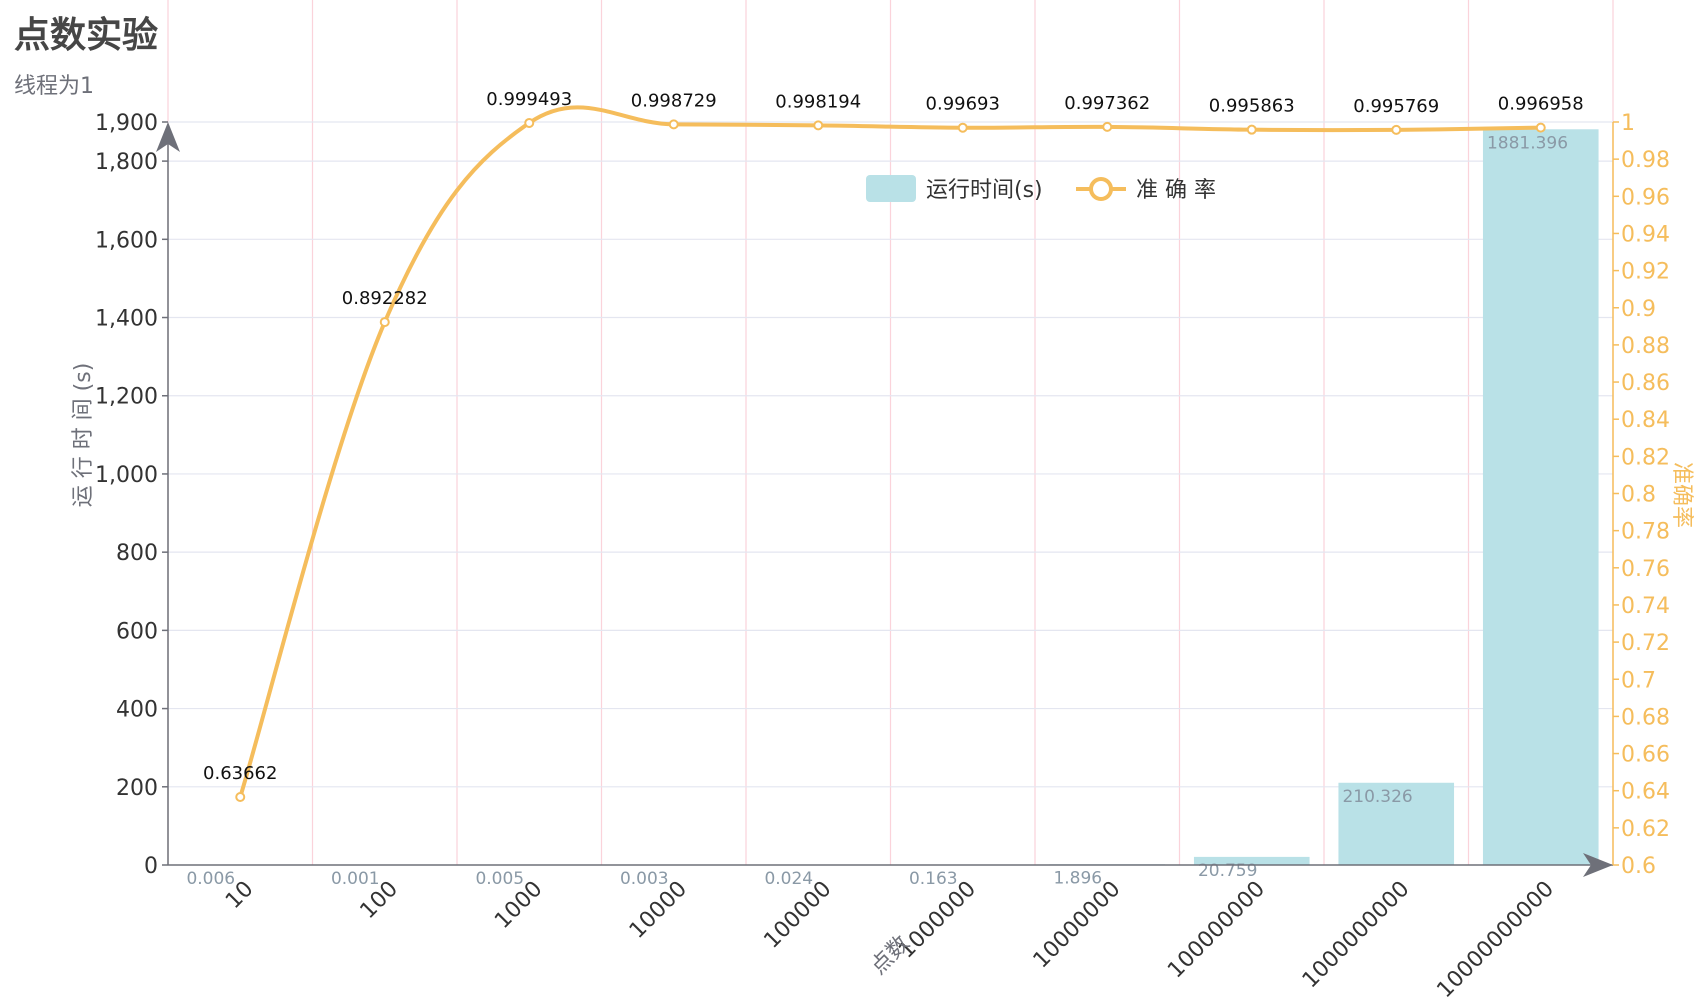  Describe the element at coordinates (83, 435) in the screenshot. I see `left-axis-label: 运 行 时 间 (s)` at that location.